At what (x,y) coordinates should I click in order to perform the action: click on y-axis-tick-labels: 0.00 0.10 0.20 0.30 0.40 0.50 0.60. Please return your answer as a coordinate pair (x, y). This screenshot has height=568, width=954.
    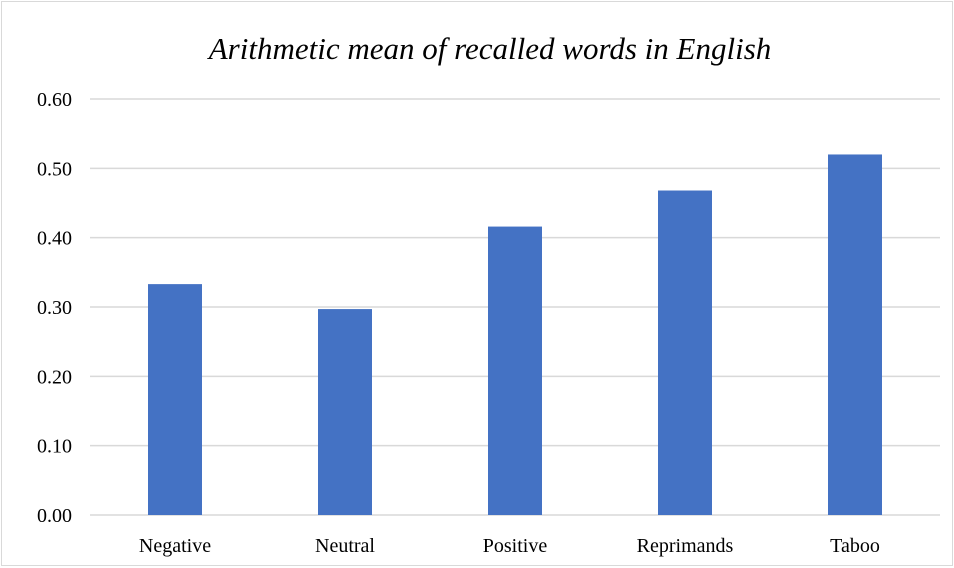
    Looking at the image, I should click on (54, 308).